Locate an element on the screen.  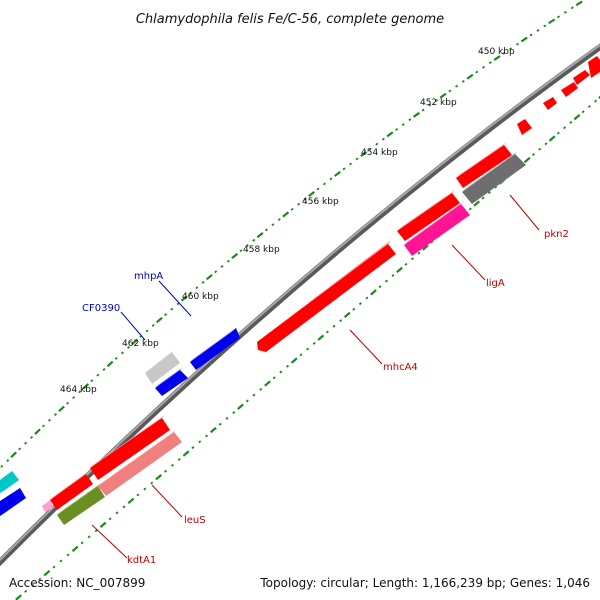
gene-feature-kdtA1 is located at coordinates (81, 504).